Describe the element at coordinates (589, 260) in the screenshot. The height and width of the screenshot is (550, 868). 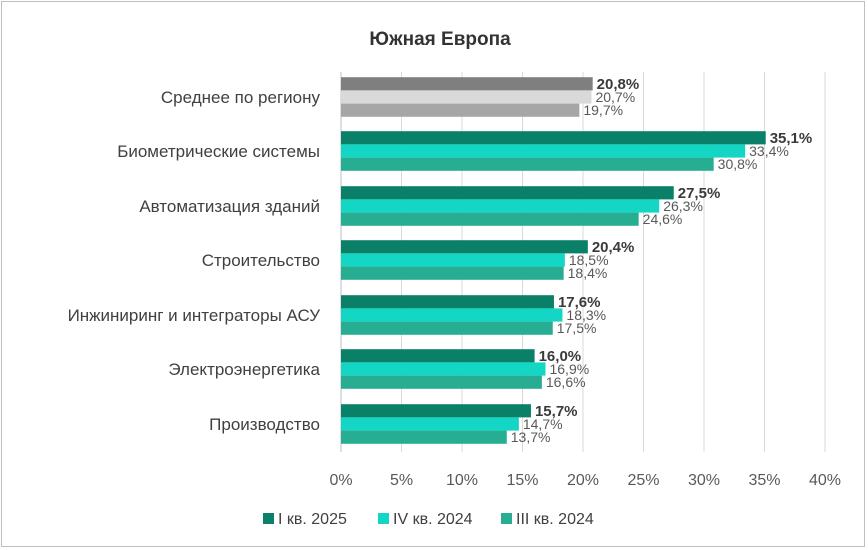
I see `data-label: 18,5%` at that location.